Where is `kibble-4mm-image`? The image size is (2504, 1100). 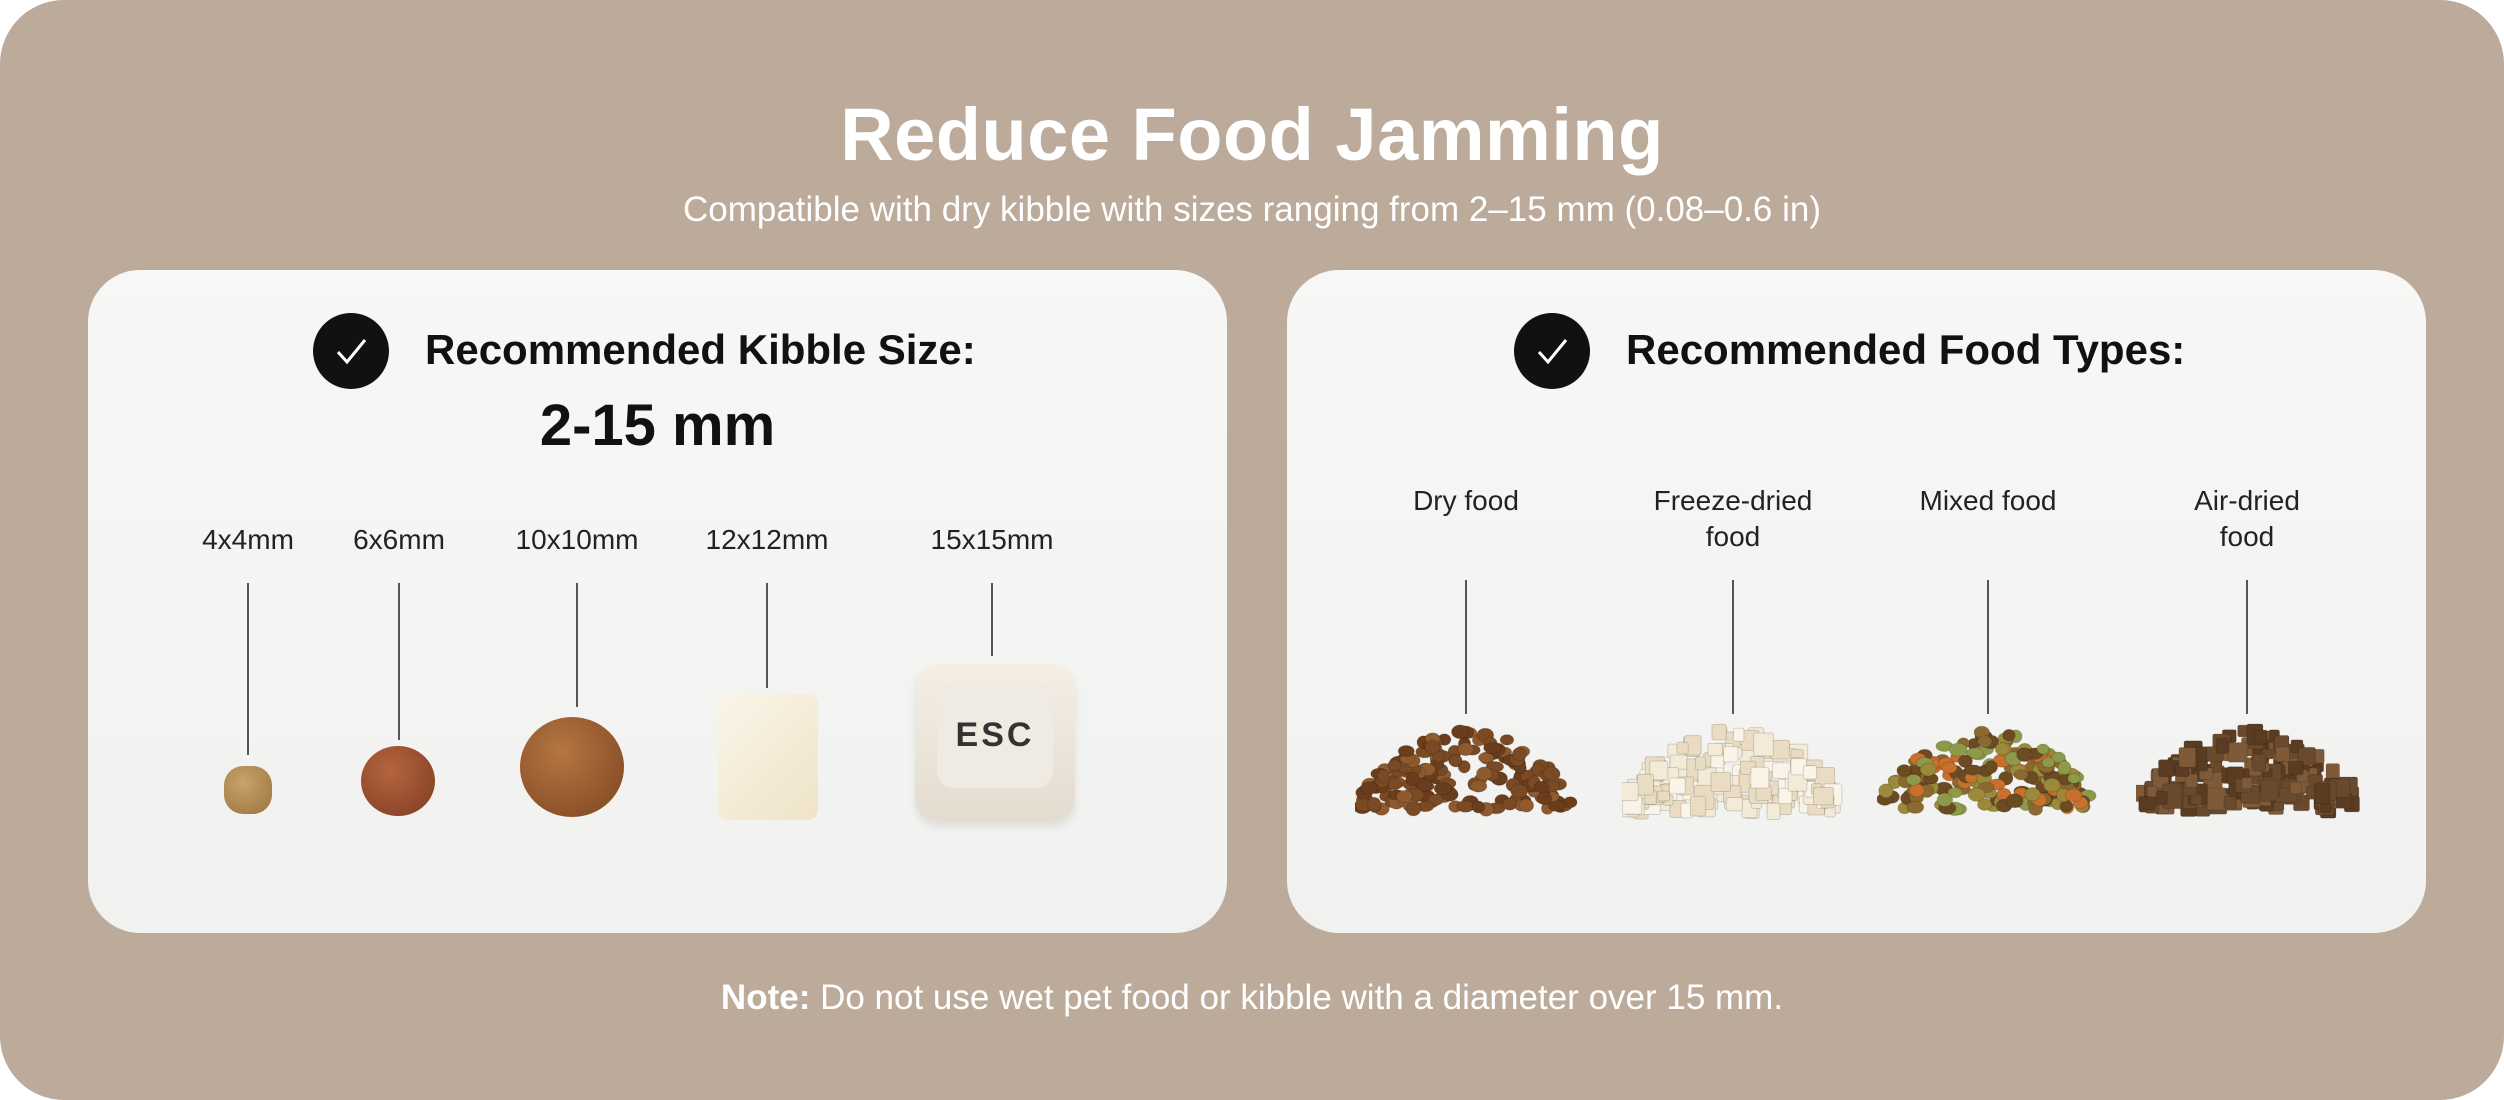 kibble-4mm-image is located at coordinates (248, 790).